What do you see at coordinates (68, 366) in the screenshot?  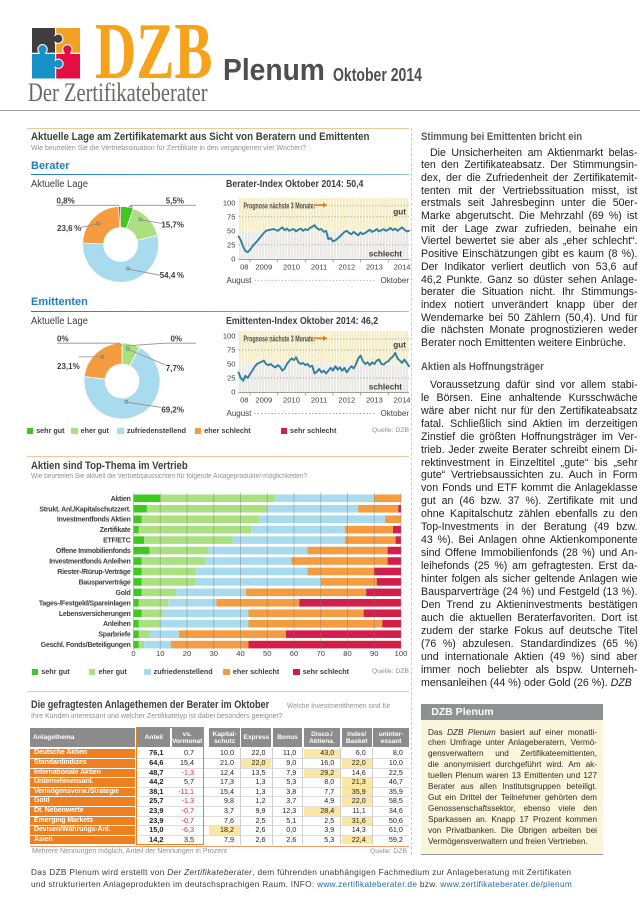 I see `svg-text: 23,1%` at bounding box center [68, 366].